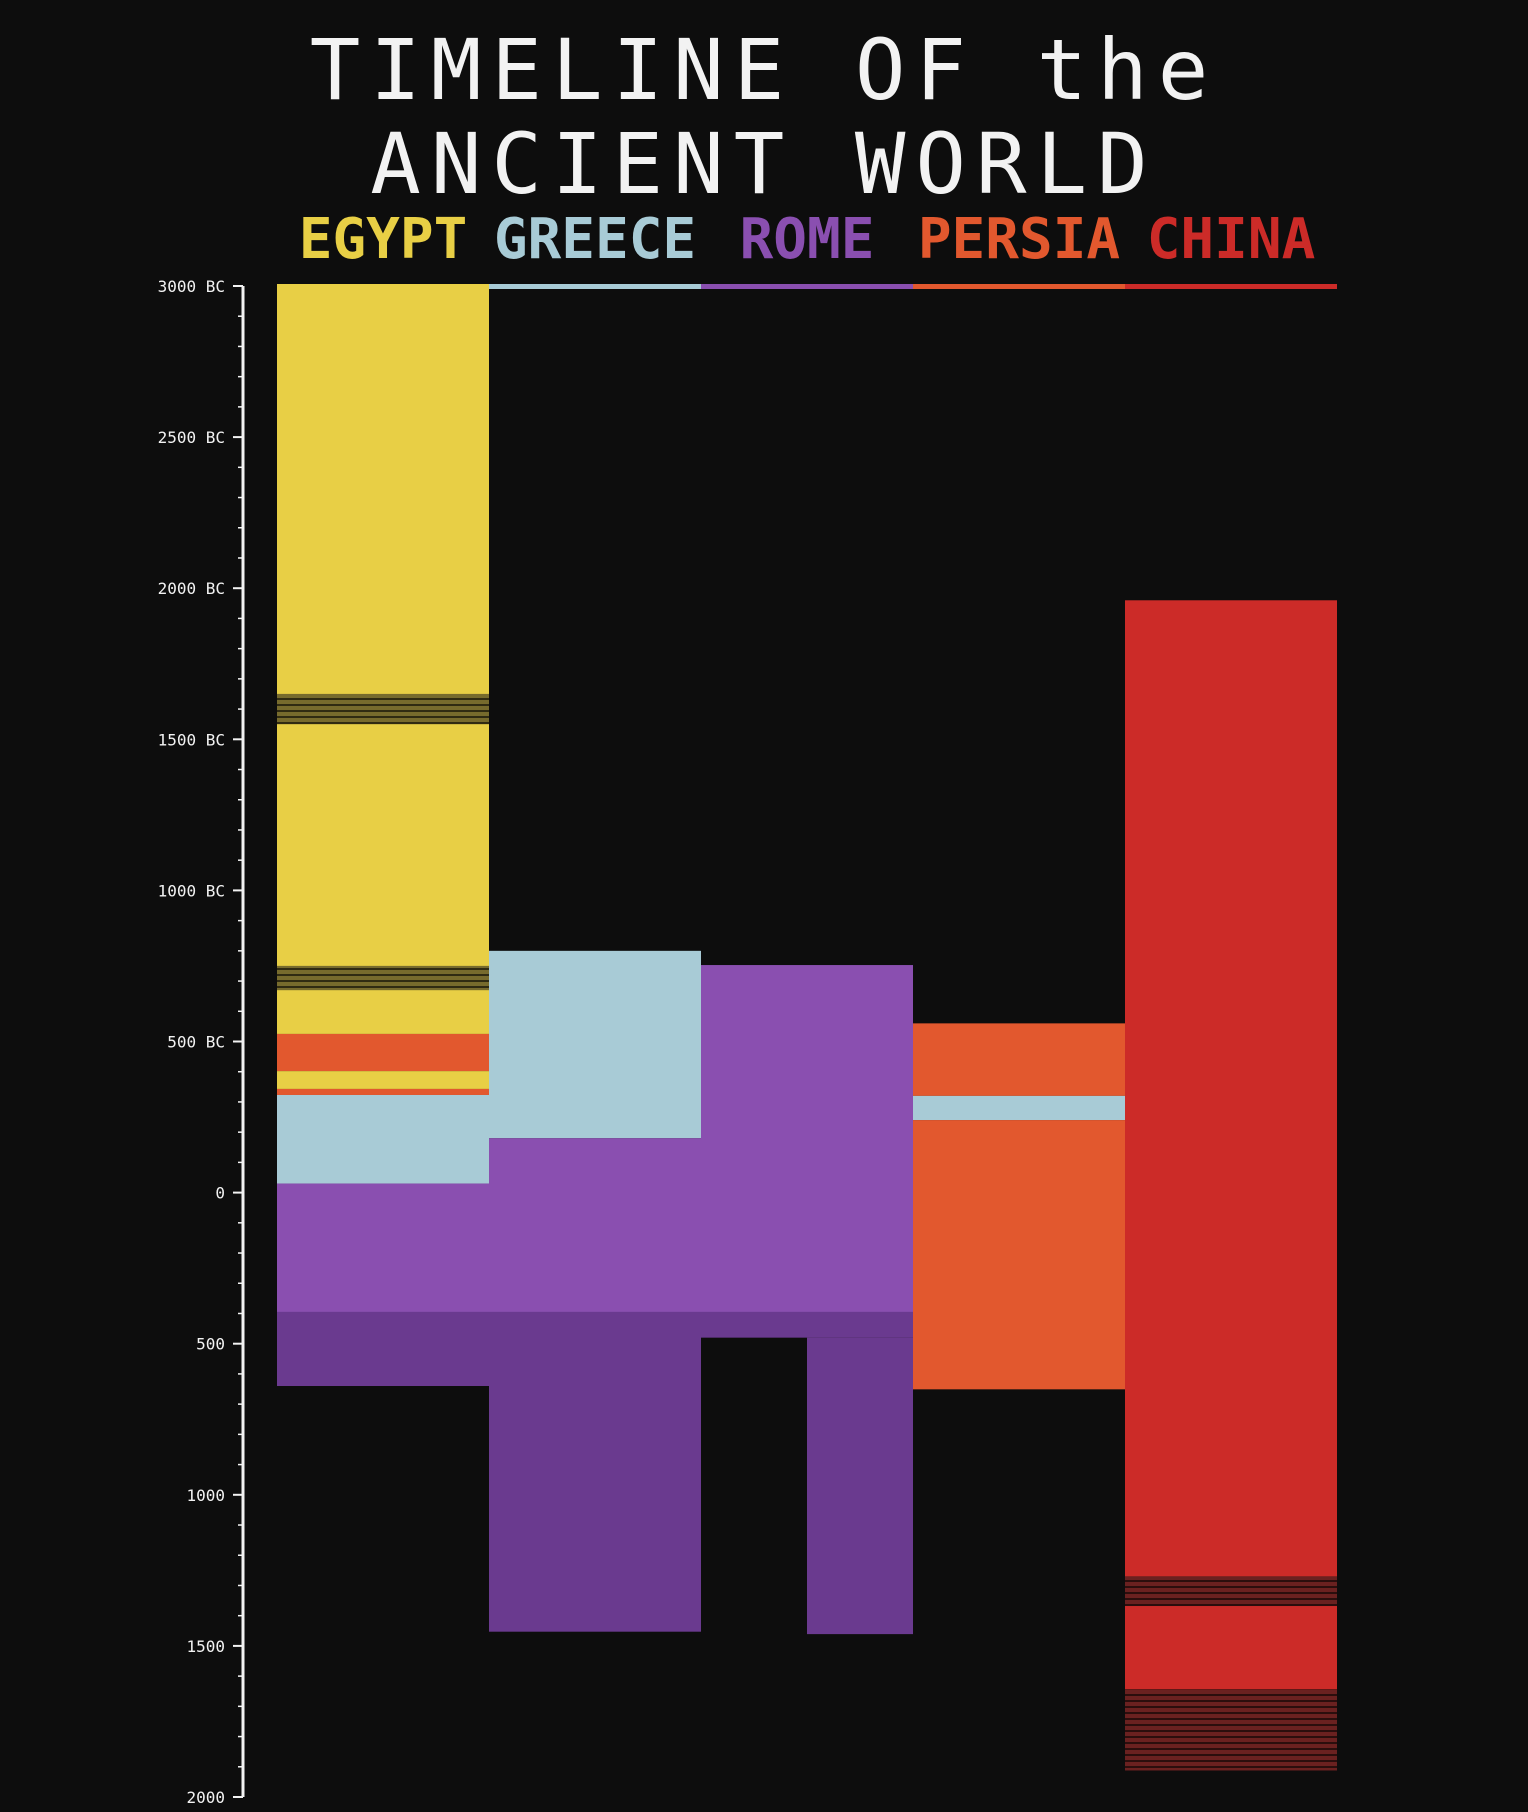  Describe the element at coordinates (1019, 239) in the screenshot. I see `legend-label-persia: PERSIA` at that location.